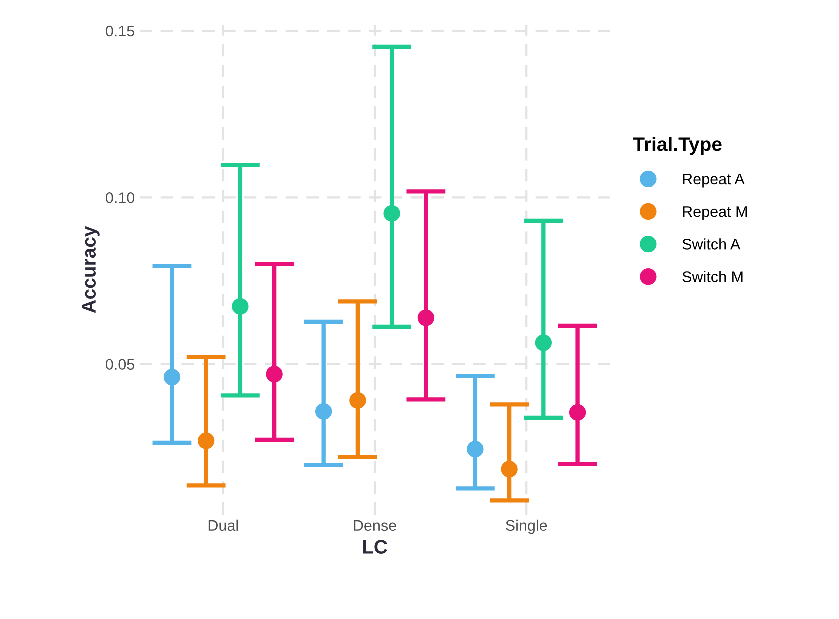 Image resolution: width=839 pixels, height=619 pixels. Describe the element at coordinates (527, 527) in the screenshot. I see `x-tick-label: Single` at that location.